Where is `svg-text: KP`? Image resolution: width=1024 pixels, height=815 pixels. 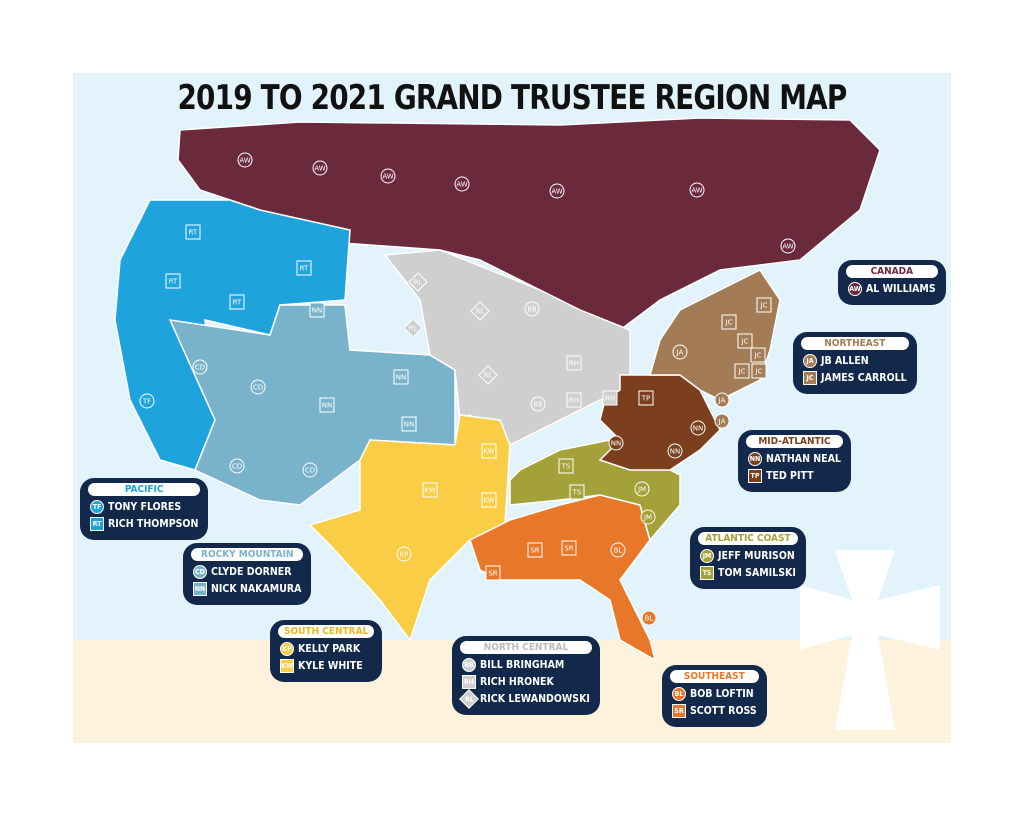 svg-text: KP is located at coordinates (404, 555).